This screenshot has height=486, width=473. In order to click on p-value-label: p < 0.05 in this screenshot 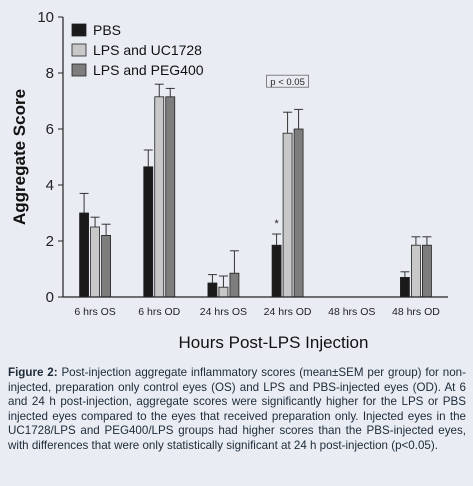, I will do `click(287, 82)`.